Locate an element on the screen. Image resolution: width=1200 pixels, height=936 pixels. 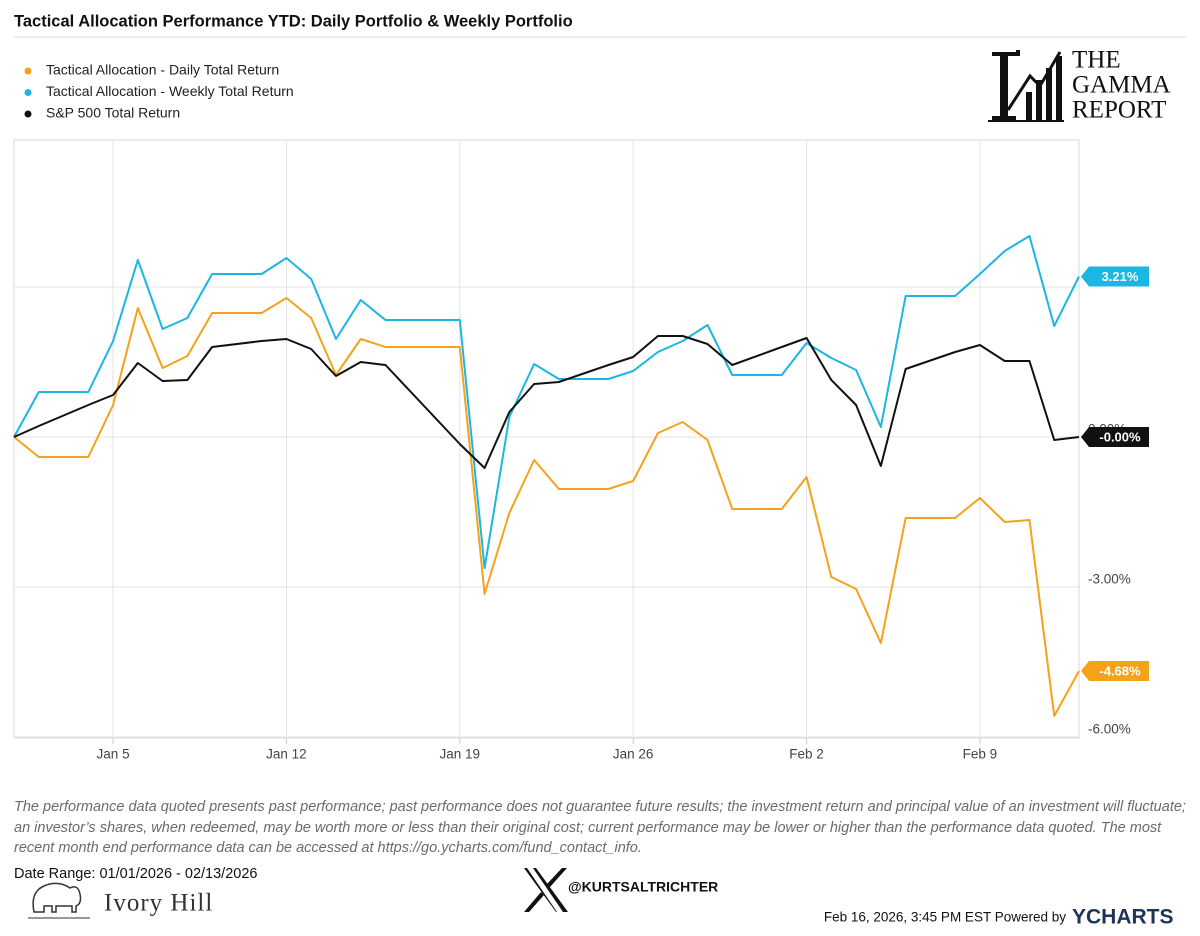
x-tick-label: Jan 5 is located at coordinates (113, 754).